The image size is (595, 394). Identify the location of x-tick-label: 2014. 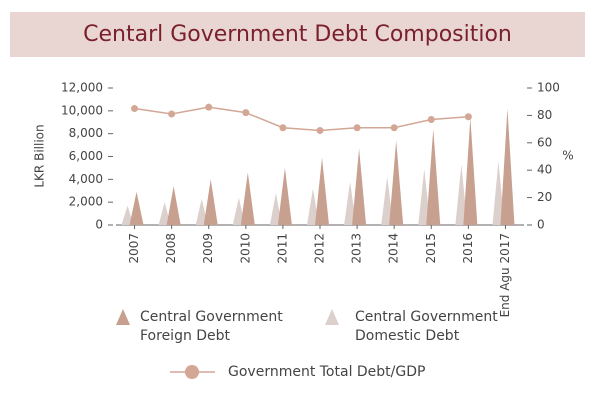
(394, 248).